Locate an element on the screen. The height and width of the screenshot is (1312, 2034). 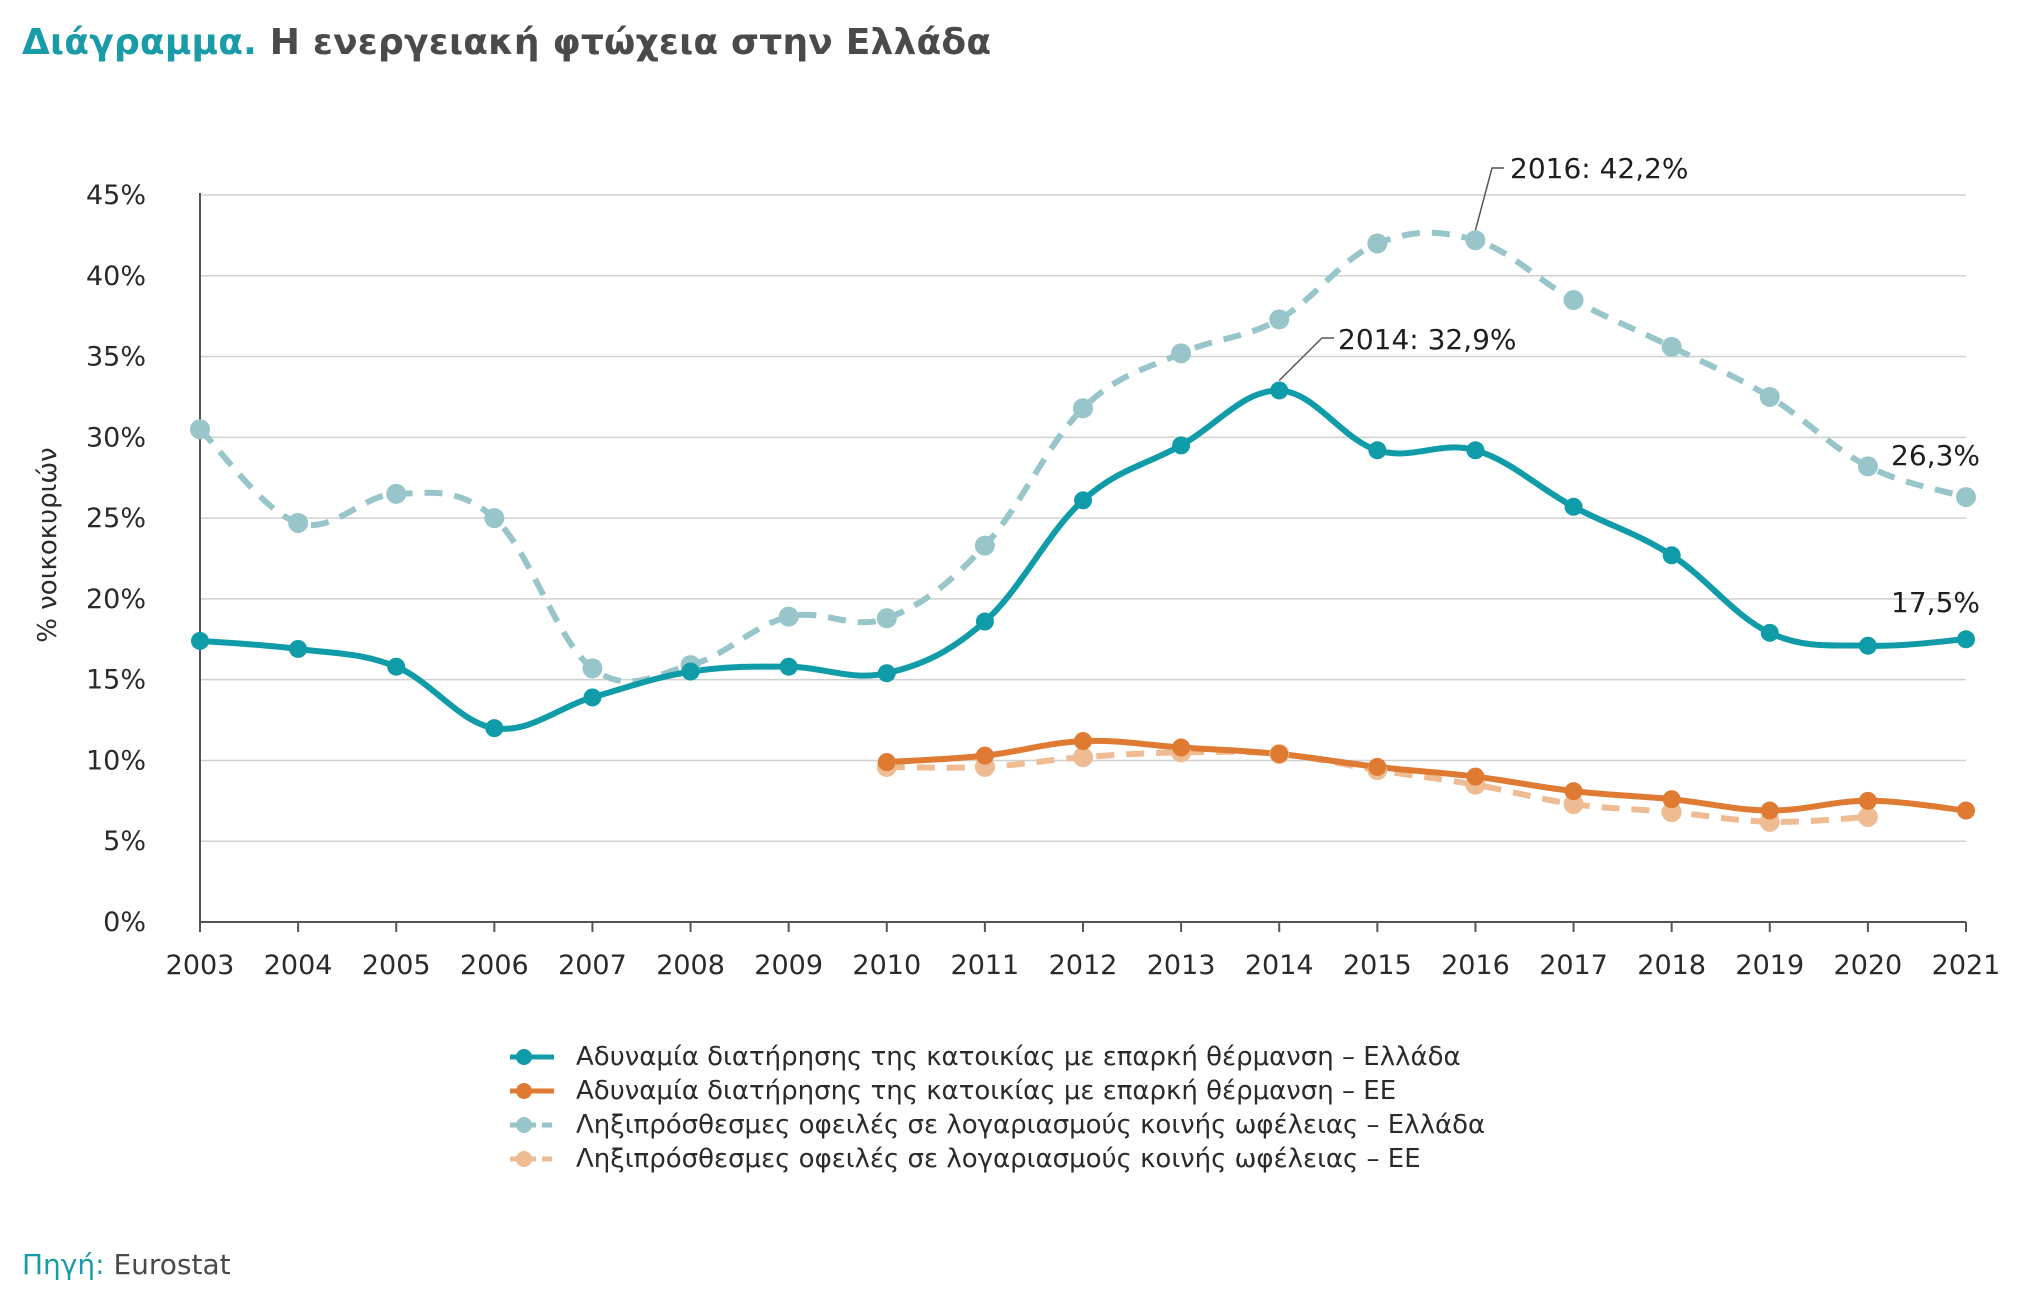
x-tick-label: 2021 is located at coordinates (1966, 965).